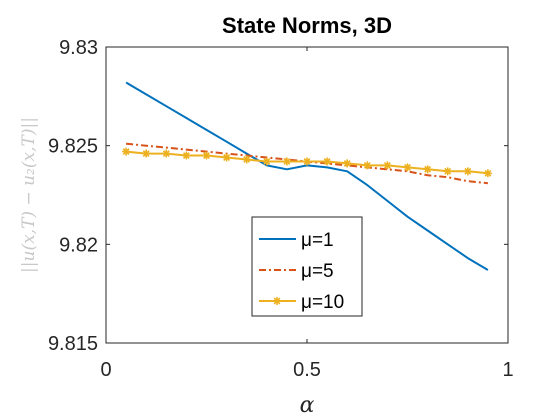 Image resolution: width=560 pixels, height=420 pixels. Describe the element at coordinates (307, 25) in the screenshot. I see `chart-title: State Norms, 3D` at that location.